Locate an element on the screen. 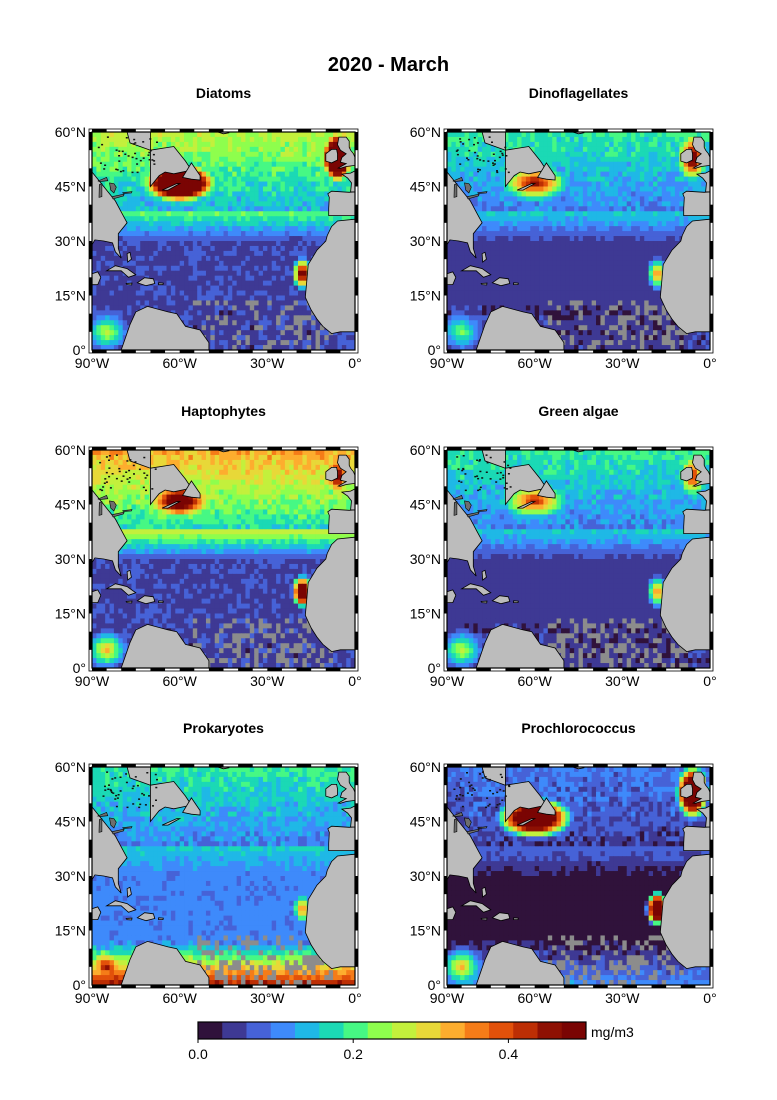 This screenshot has height=1100, width=777. figure-title: 2020 - March is located at coordinates (388, 65).